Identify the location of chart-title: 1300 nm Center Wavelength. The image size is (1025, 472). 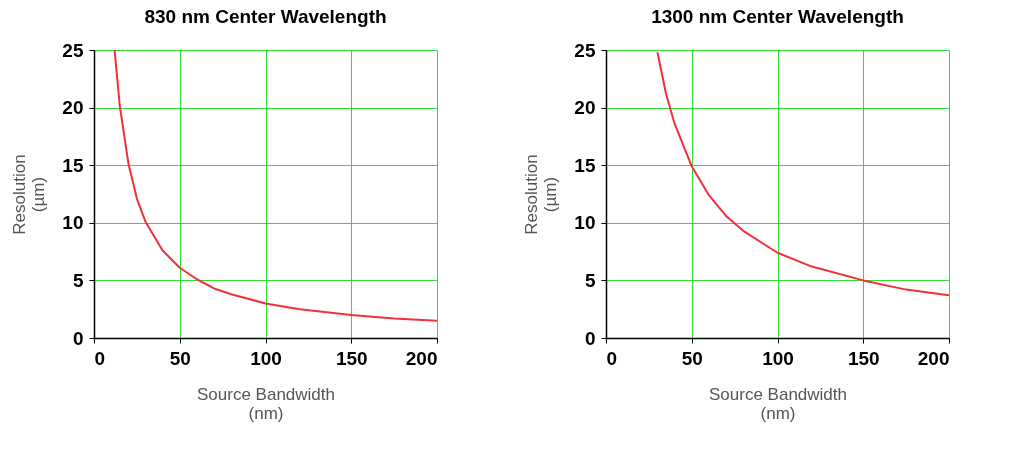
(777, 16).